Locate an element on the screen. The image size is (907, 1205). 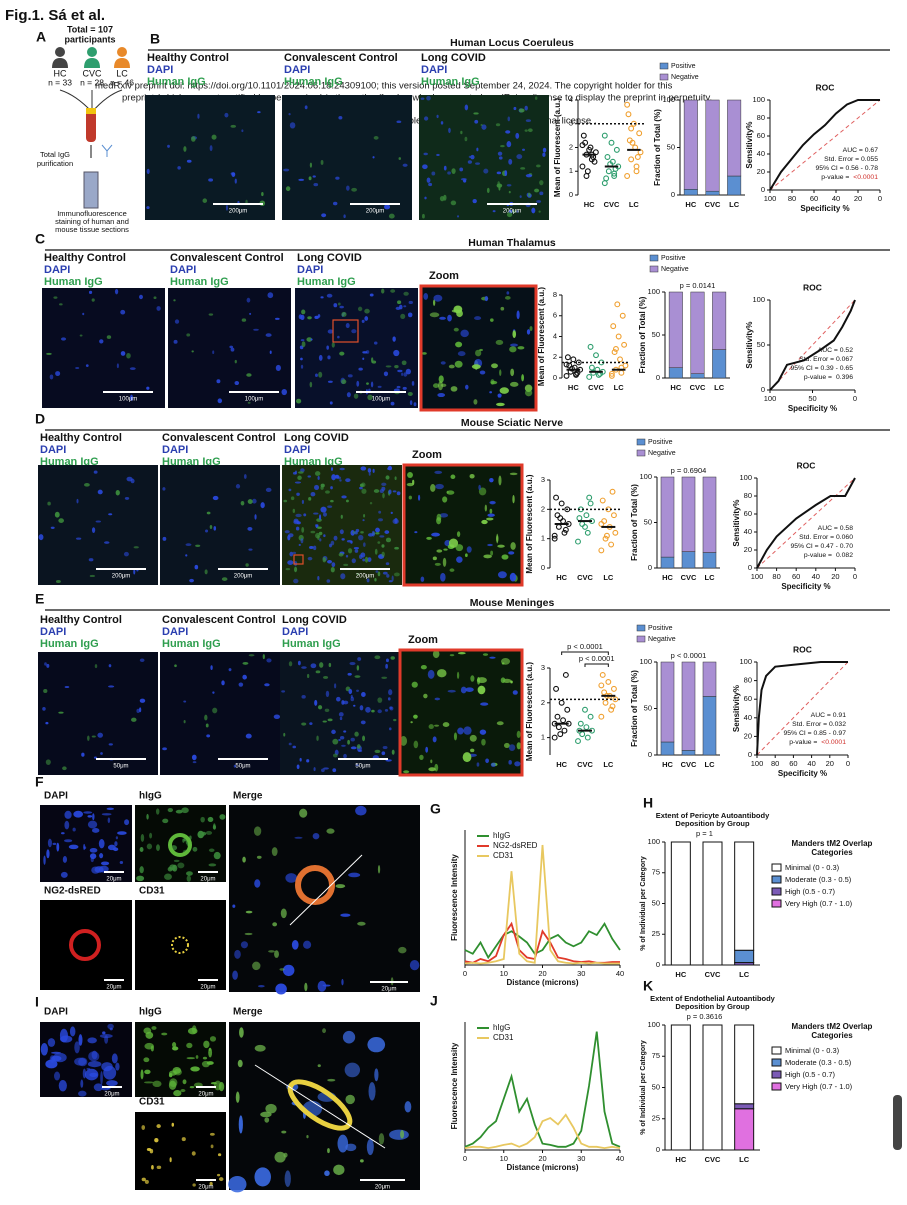
image-title: CD31 is located at coordinates (152, 1102).